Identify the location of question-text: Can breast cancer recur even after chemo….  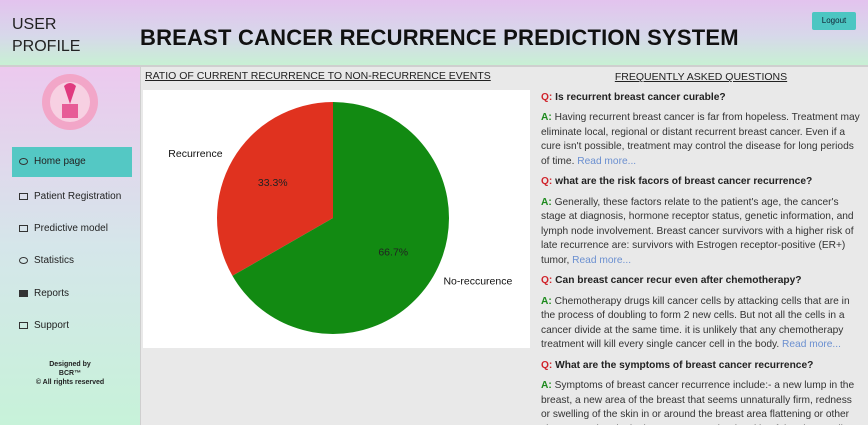
(678, 280).